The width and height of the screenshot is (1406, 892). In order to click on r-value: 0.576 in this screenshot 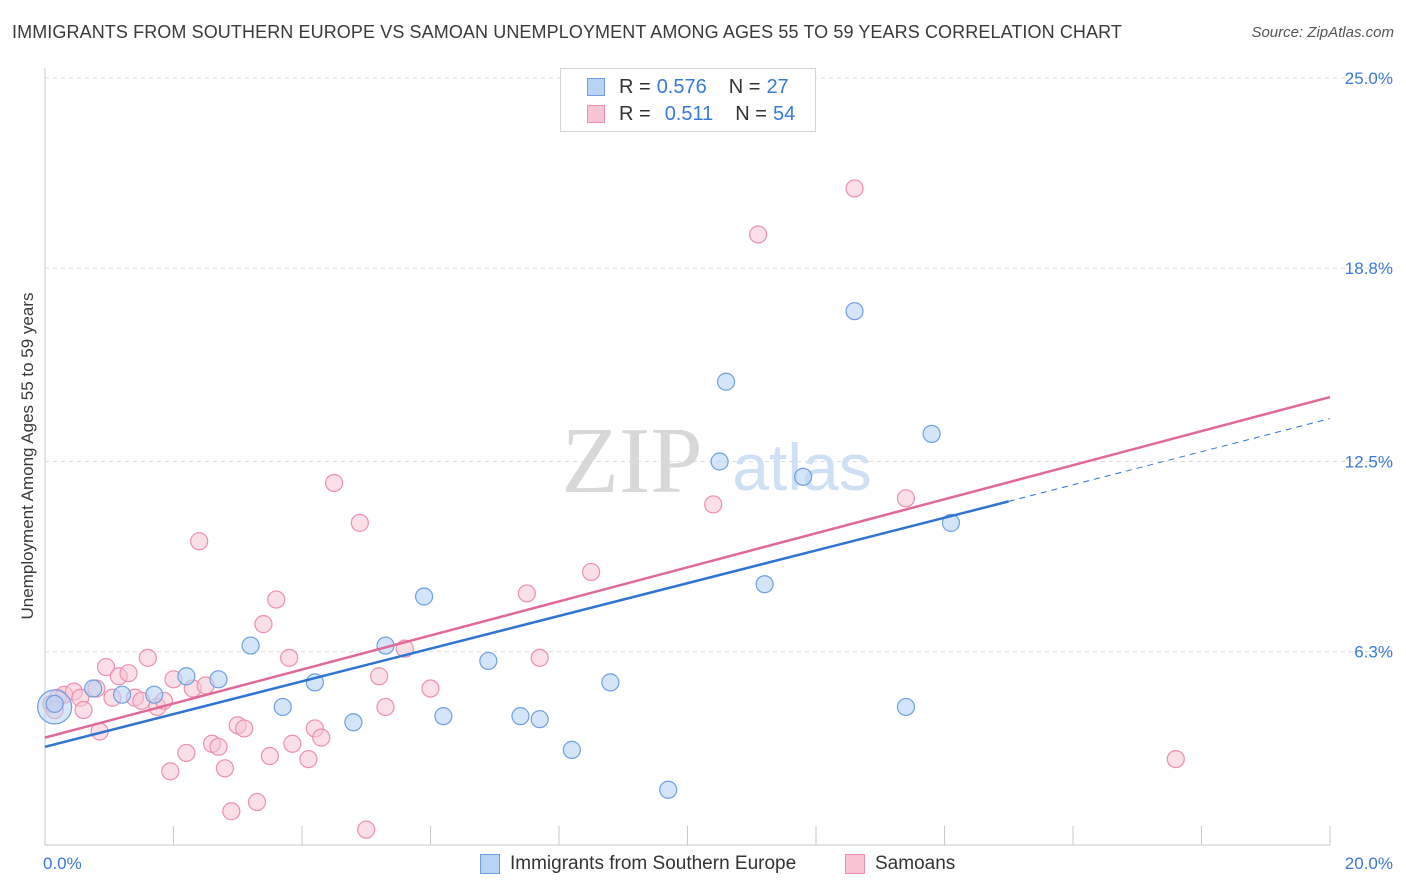, I will do `click(681, 86)`.